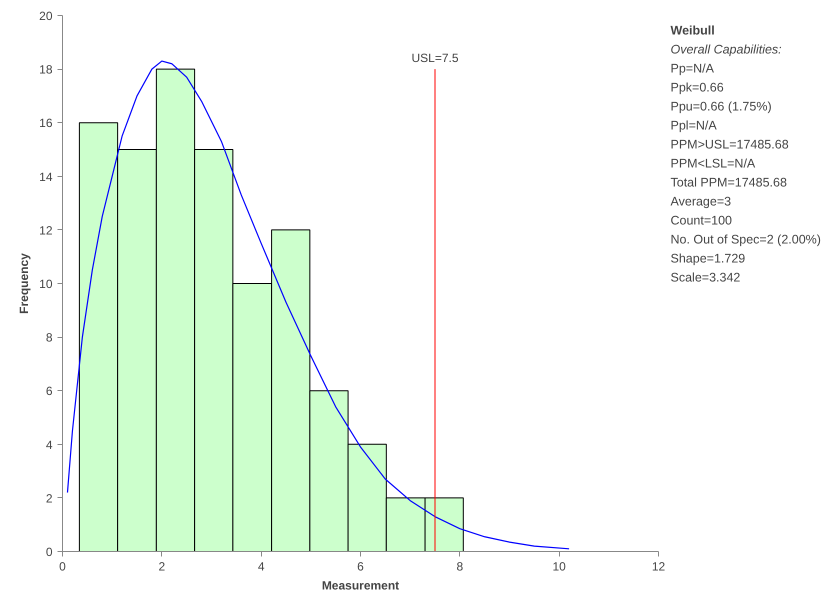  What do you see at coordinates (46, 284) in the screenshot?
I see `y-tick-label: 10` at bounding box center [46, 284].